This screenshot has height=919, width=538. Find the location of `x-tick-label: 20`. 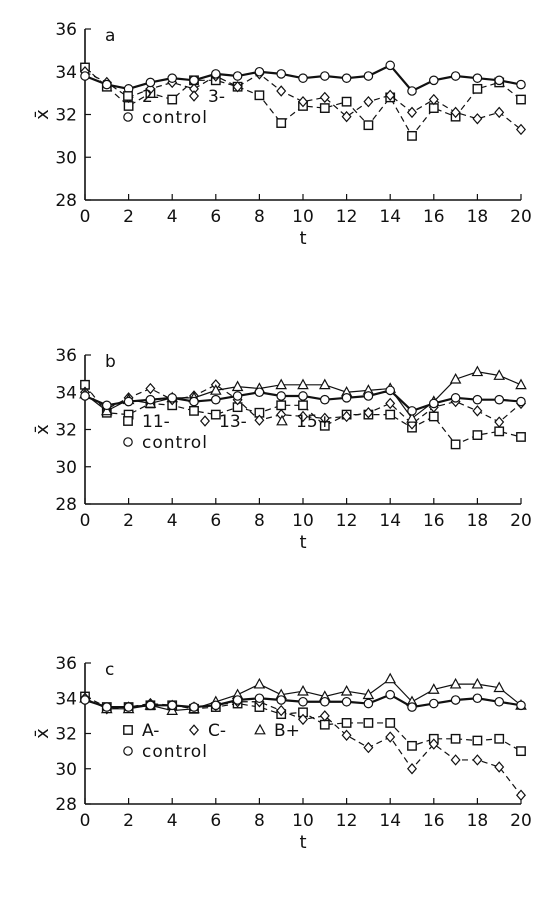

x-tick-label: 20 is located at coordinates (521, 217).